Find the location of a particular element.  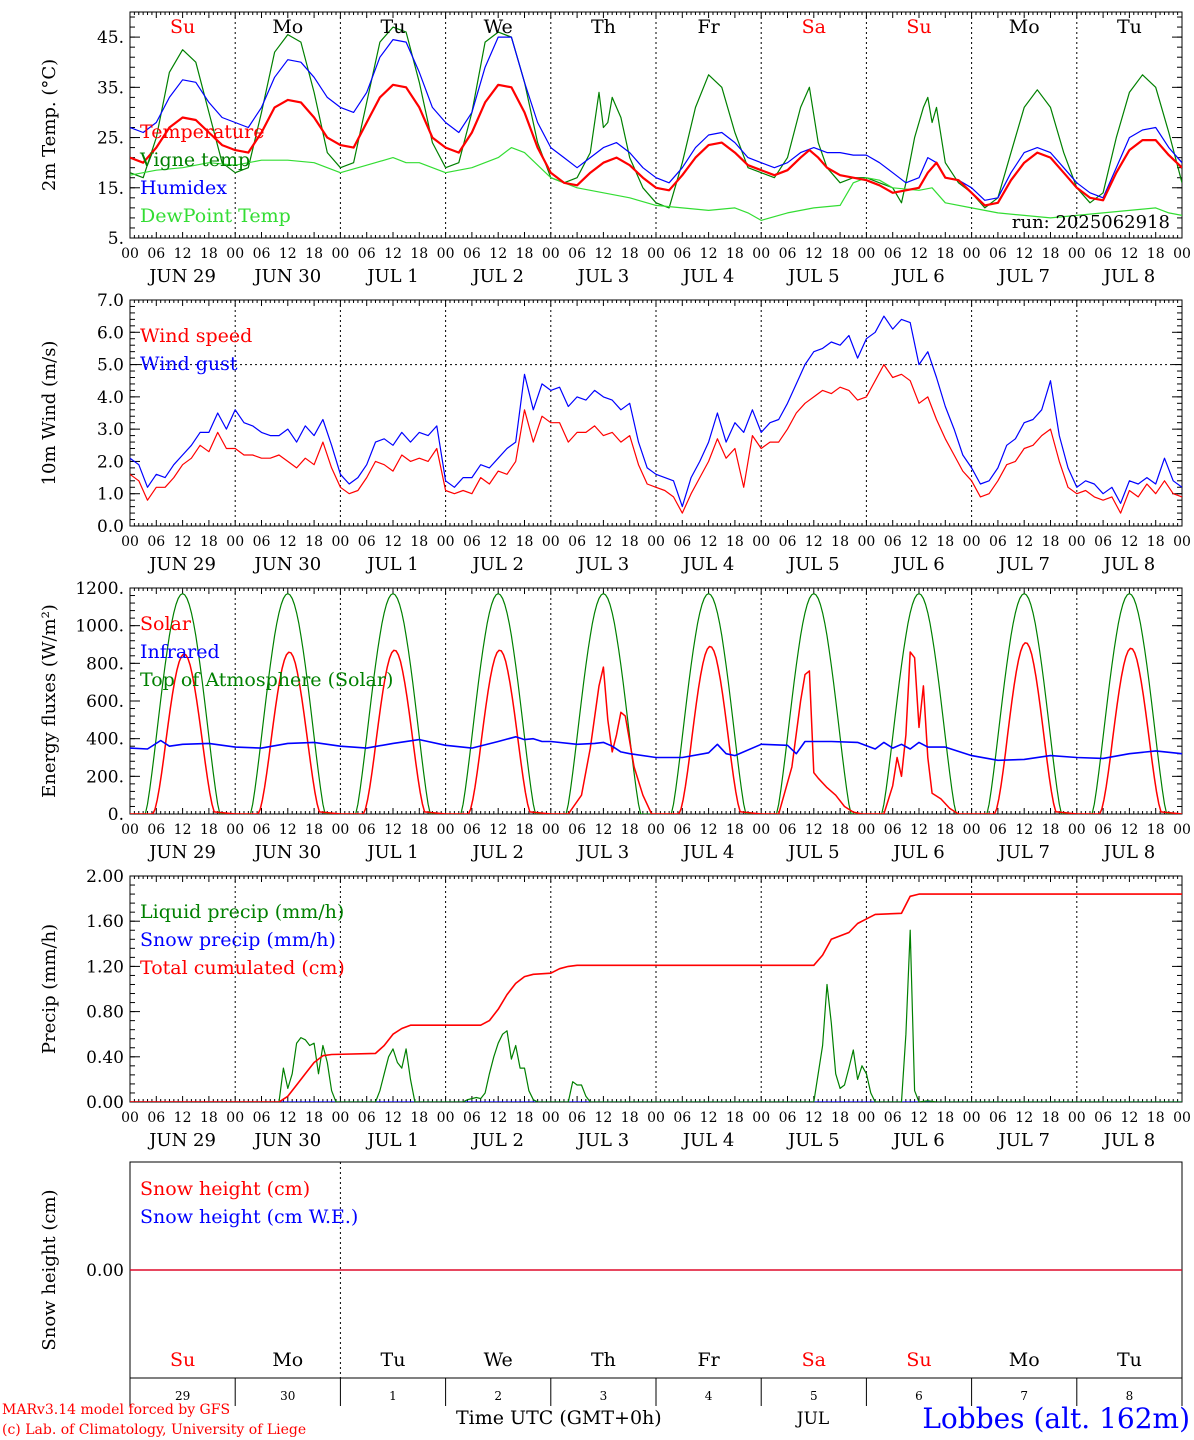

y-tick-label: 0.80 is located at coordinates (105, 1013).